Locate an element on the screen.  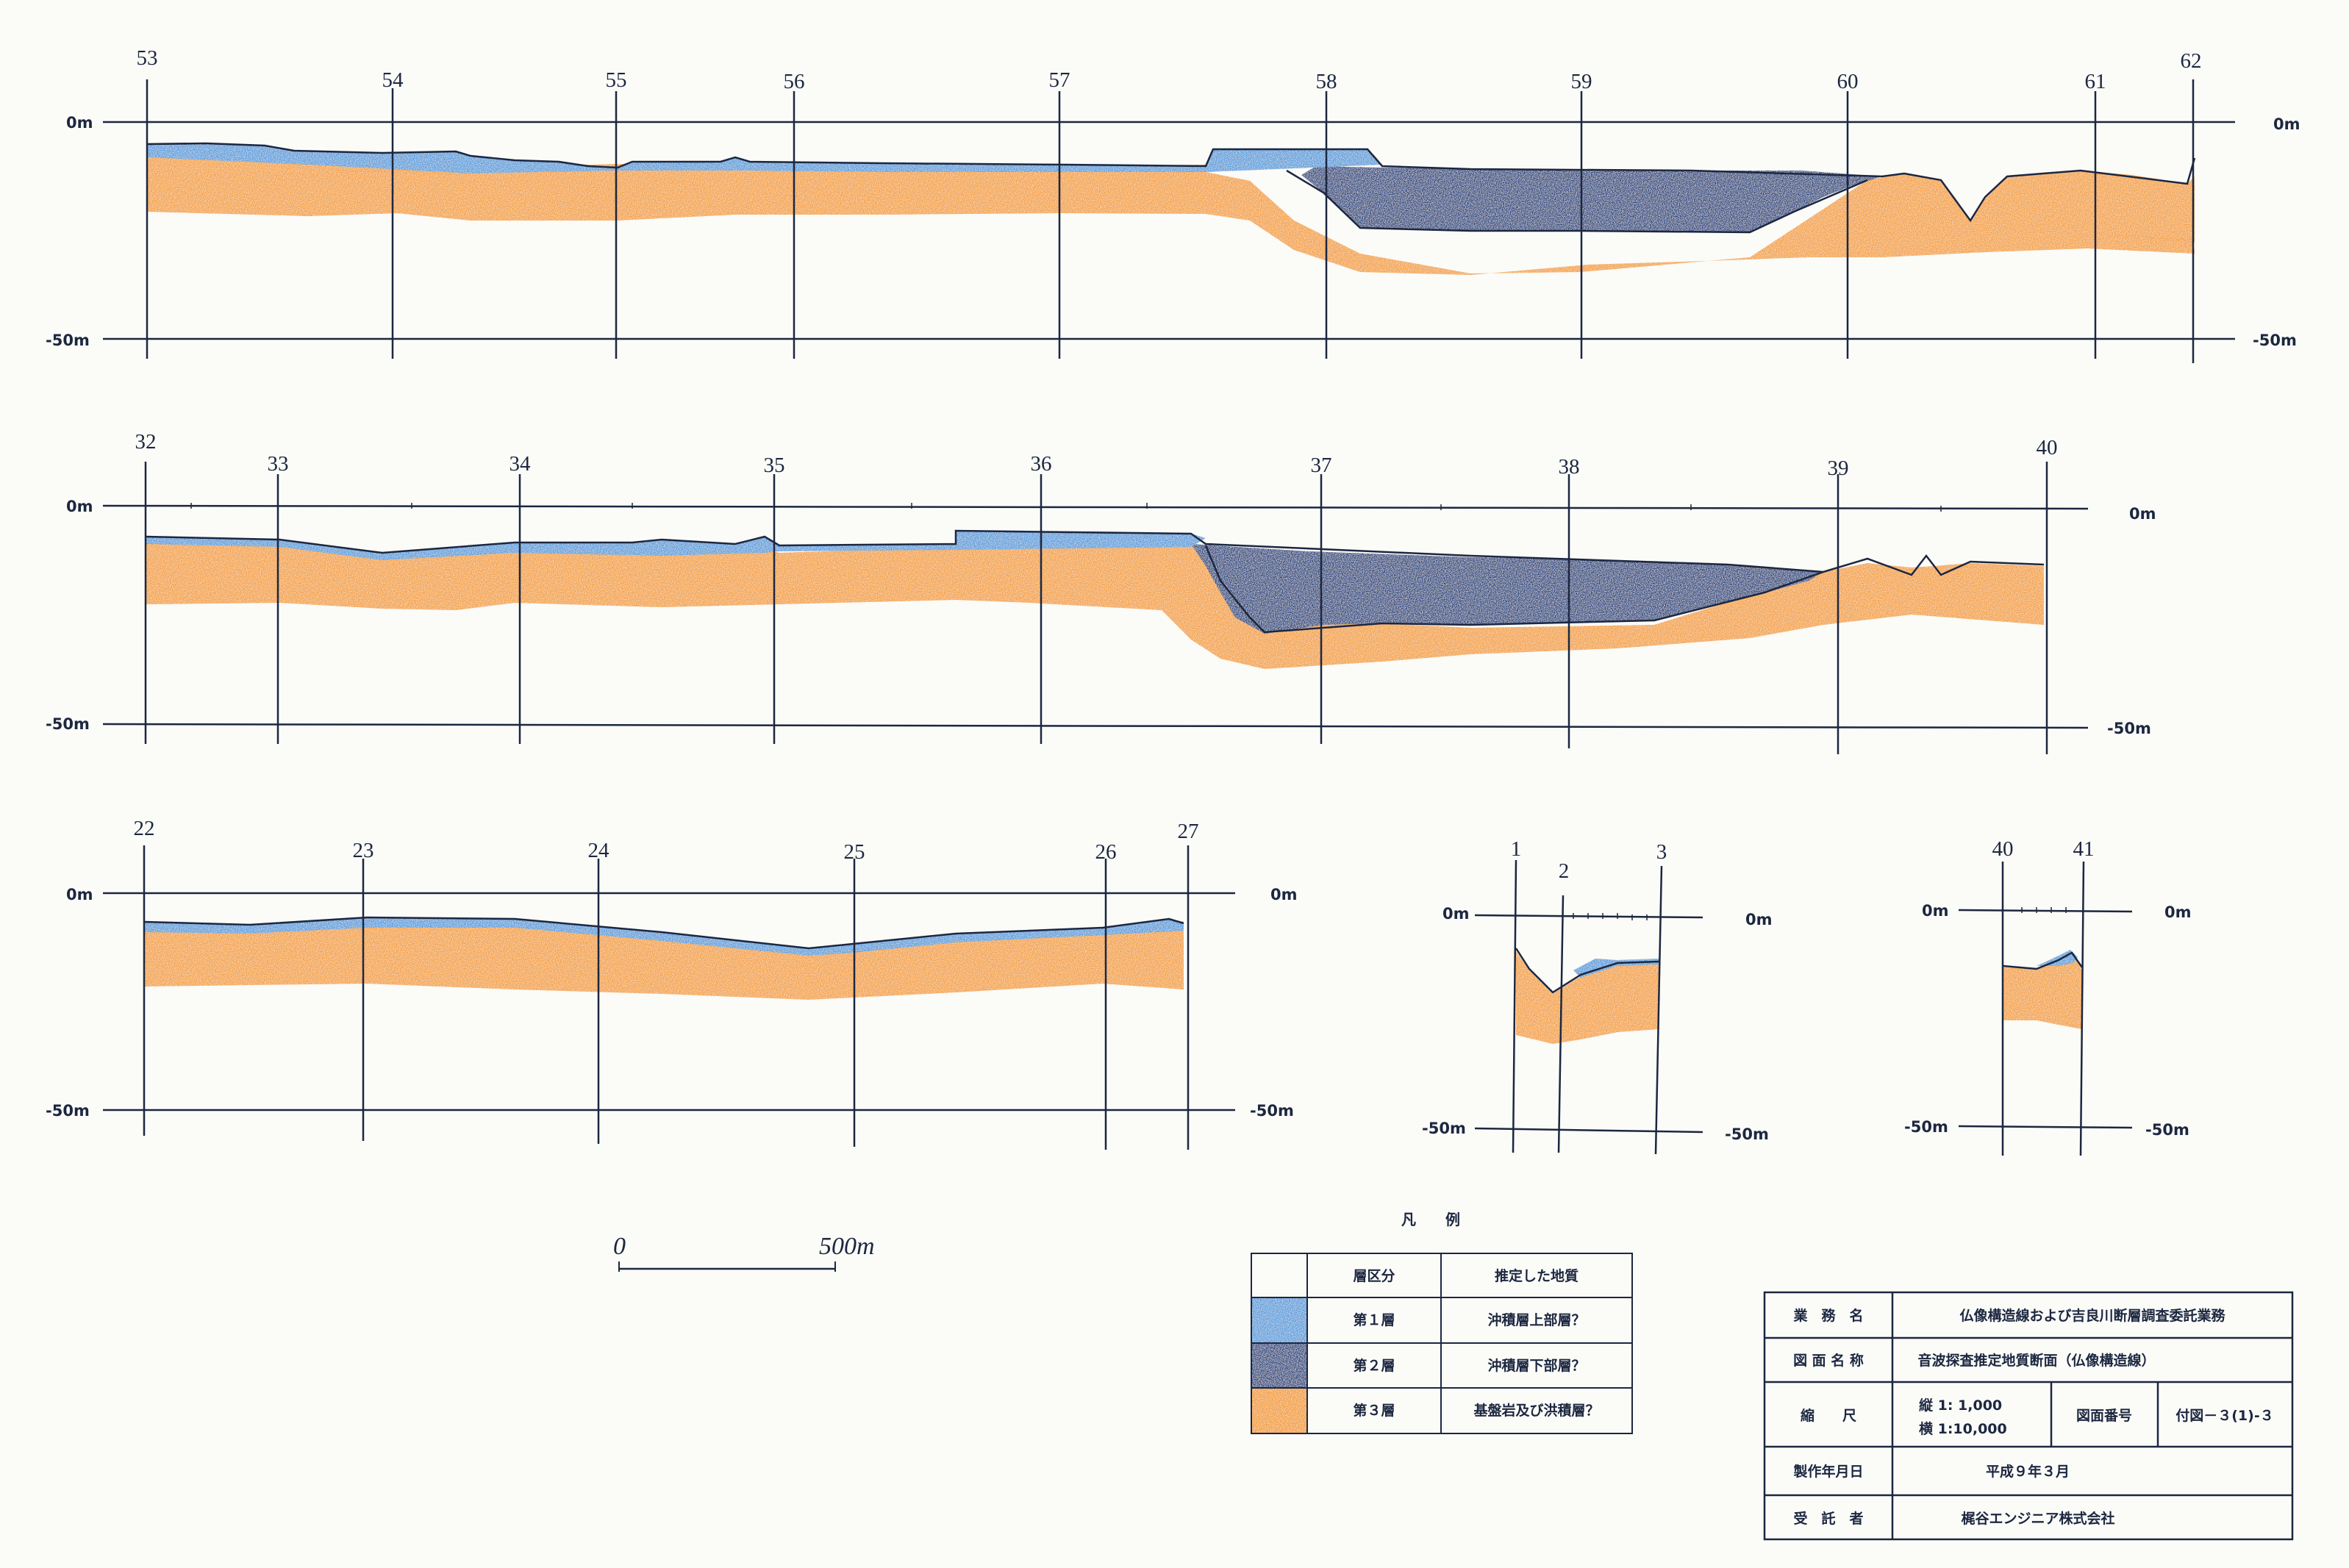
title-value-drawing-no: 付図－３(1)-３ is located at coordinates (2224, 1415).